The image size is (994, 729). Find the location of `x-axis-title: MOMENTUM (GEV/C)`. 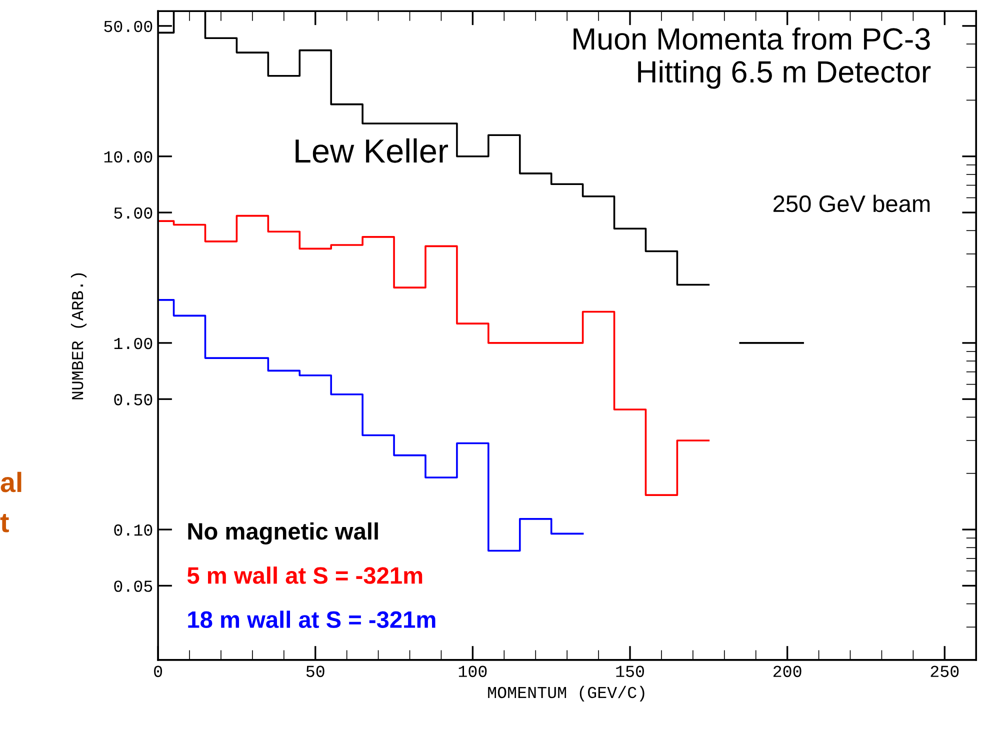

x-axis-title: MOMENTUM (GEV/C) is located at coordinates (566, 694).